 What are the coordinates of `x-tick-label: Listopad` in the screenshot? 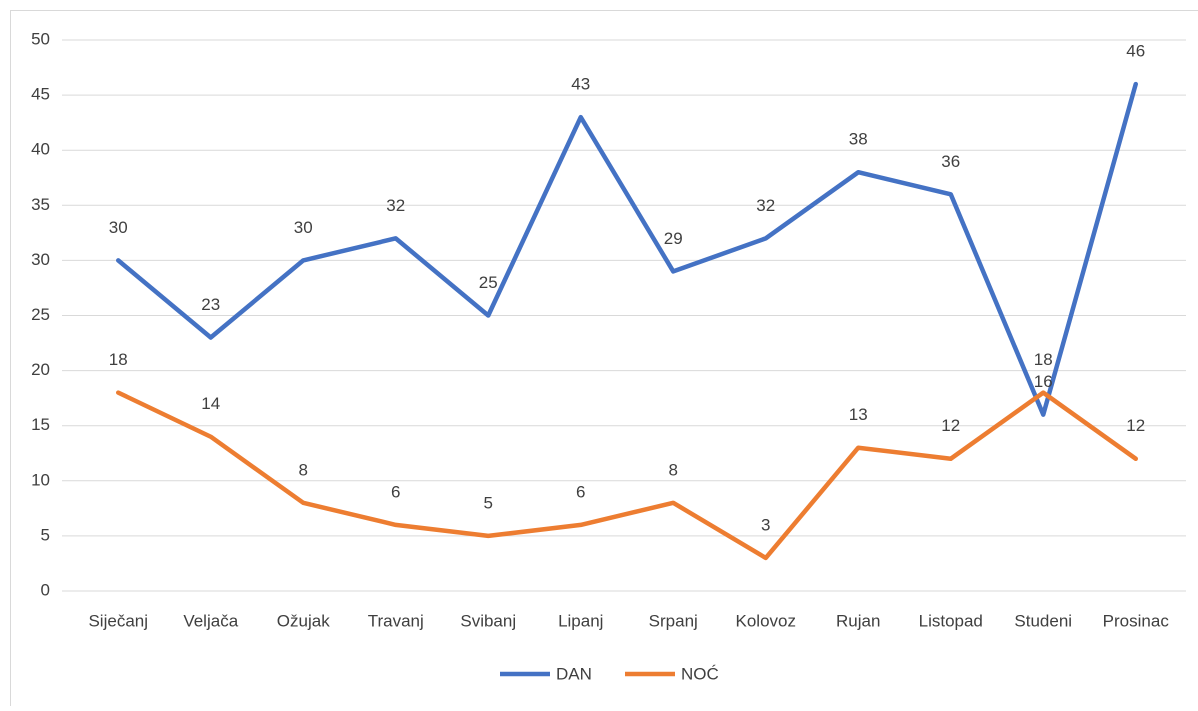 It's located at (951, 620).